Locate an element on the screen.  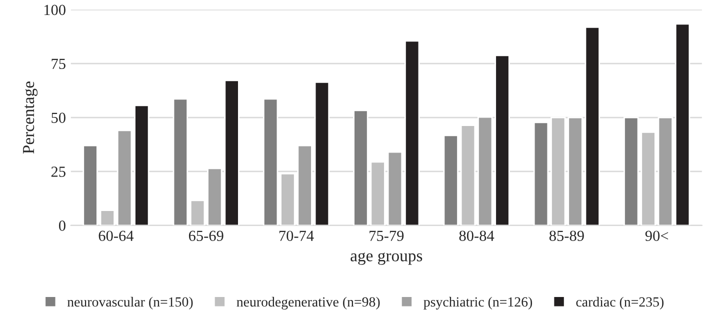
y-tick-label: 75 is located at coordinates (59, 64).